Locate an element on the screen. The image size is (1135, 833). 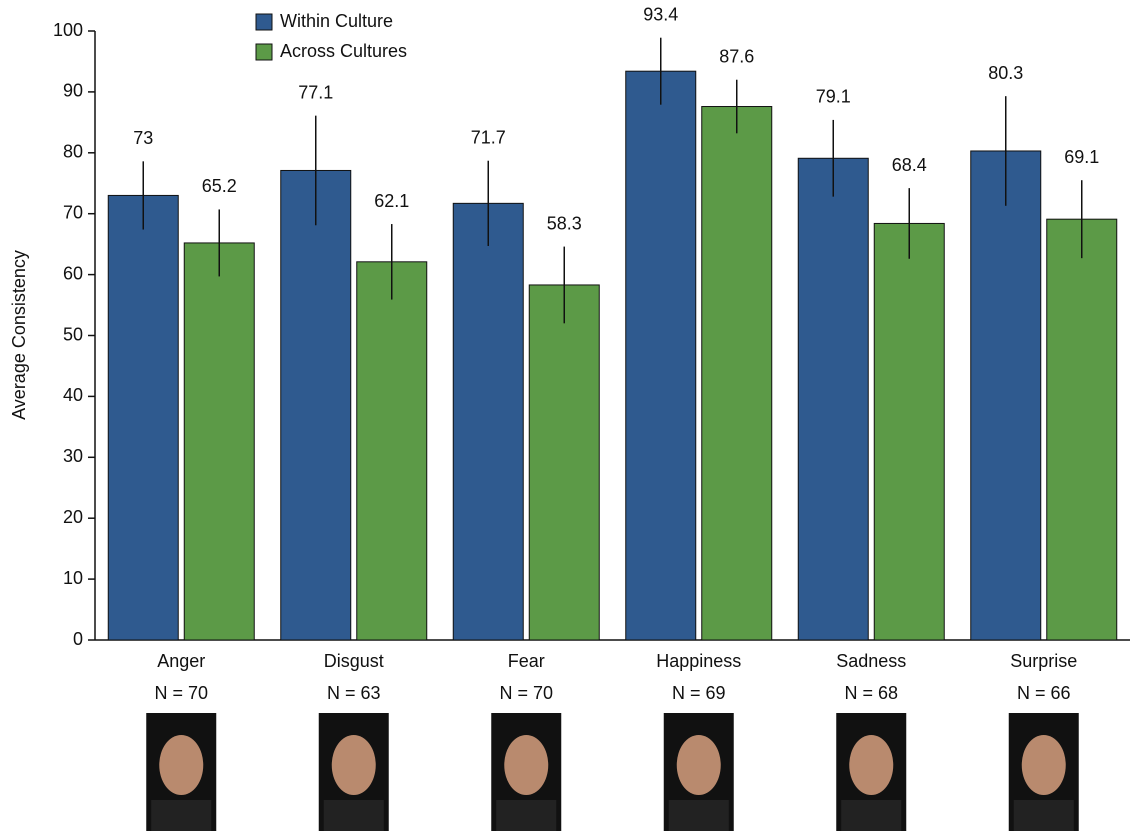
y-tick-label: 10 is located at coordinates (73, 578).